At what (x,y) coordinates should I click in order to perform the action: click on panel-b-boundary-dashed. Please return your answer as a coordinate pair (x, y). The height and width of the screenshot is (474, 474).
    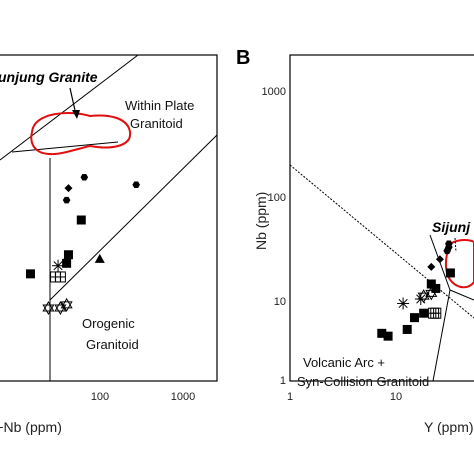
    Looking at the image, I should click on (382, 241).